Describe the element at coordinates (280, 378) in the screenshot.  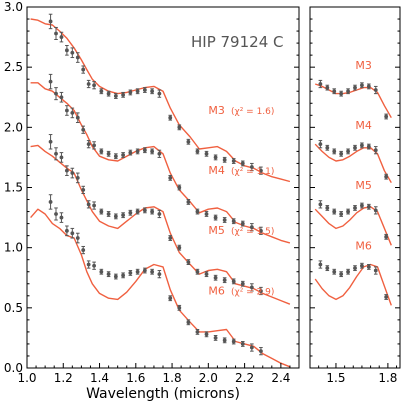
I see `x-tick-label: 2.4` at that location.